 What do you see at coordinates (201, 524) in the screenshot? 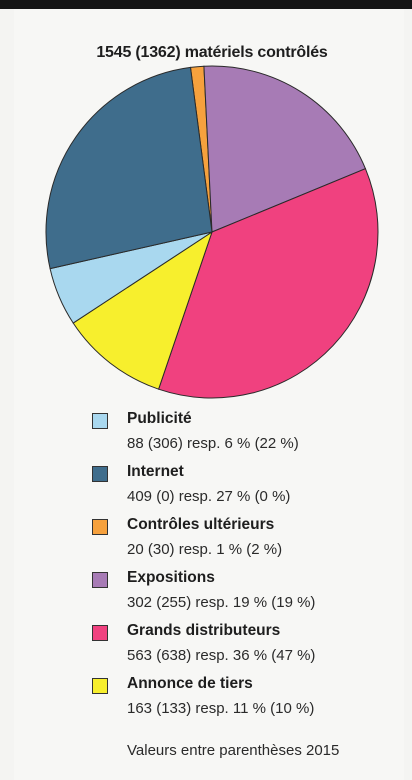
I see `legend-label: Contrôles ultérieurs` at bounding box center [201, 524].